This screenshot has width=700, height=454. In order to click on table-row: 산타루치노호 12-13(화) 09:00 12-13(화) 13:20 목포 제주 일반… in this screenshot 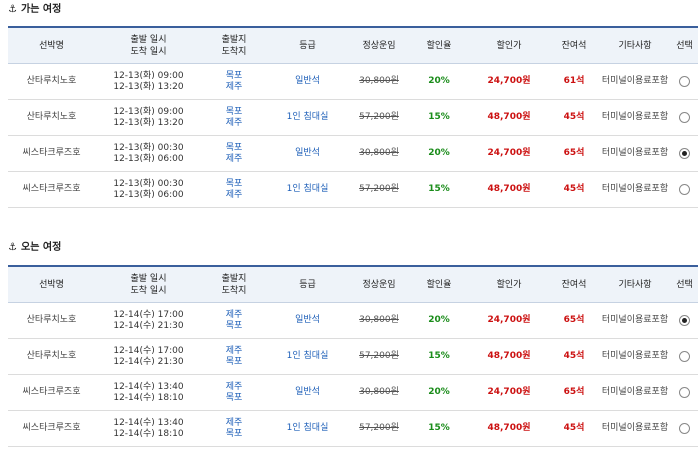, I will do `click(353, 81)`.